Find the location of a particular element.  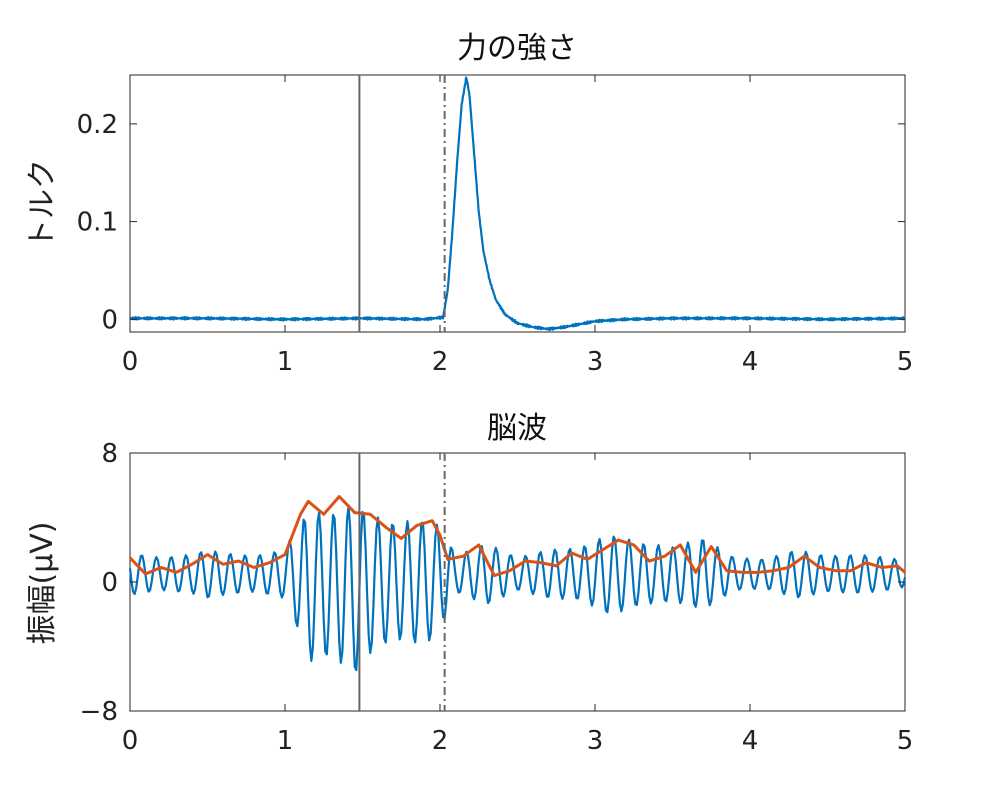

eeg-chart-ylabel: 振幅(μV) is located at coordinates (42, 582).